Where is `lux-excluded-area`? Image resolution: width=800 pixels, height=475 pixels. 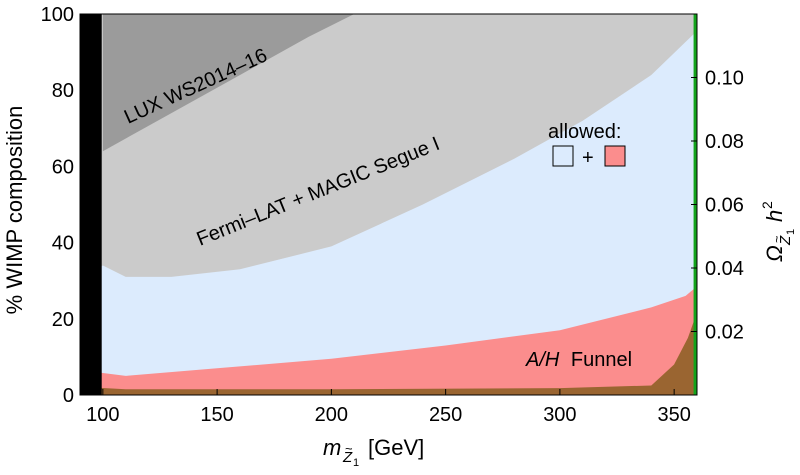 lux-excluded-area is located at coordinates (228, 83).